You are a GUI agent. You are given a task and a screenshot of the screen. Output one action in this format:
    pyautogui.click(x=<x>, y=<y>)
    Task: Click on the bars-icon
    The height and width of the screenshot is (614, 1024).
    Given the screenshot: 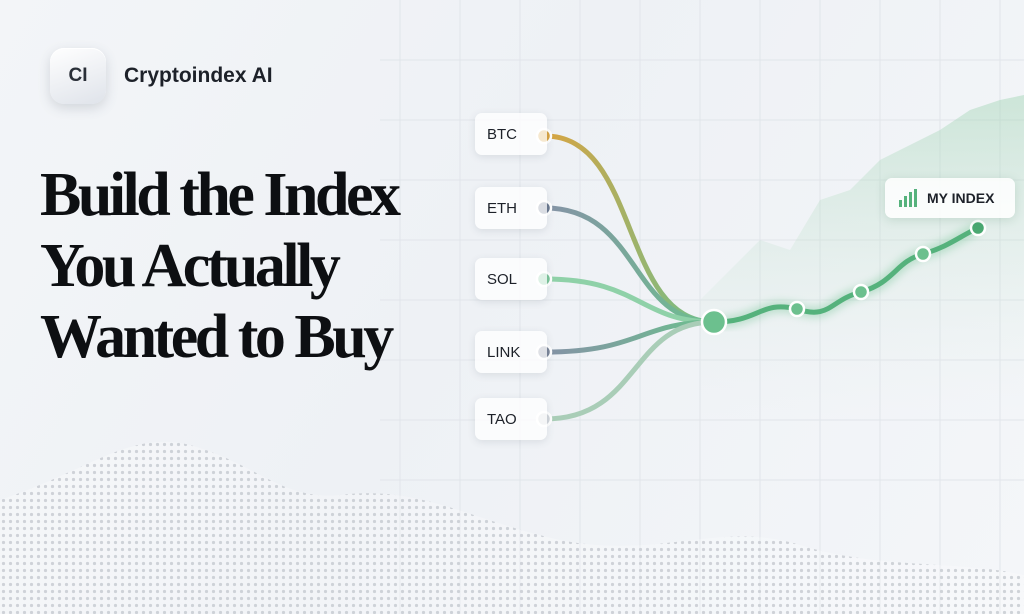 What is the action you would take?
    pyautogui.click(x=908, y=198)
    